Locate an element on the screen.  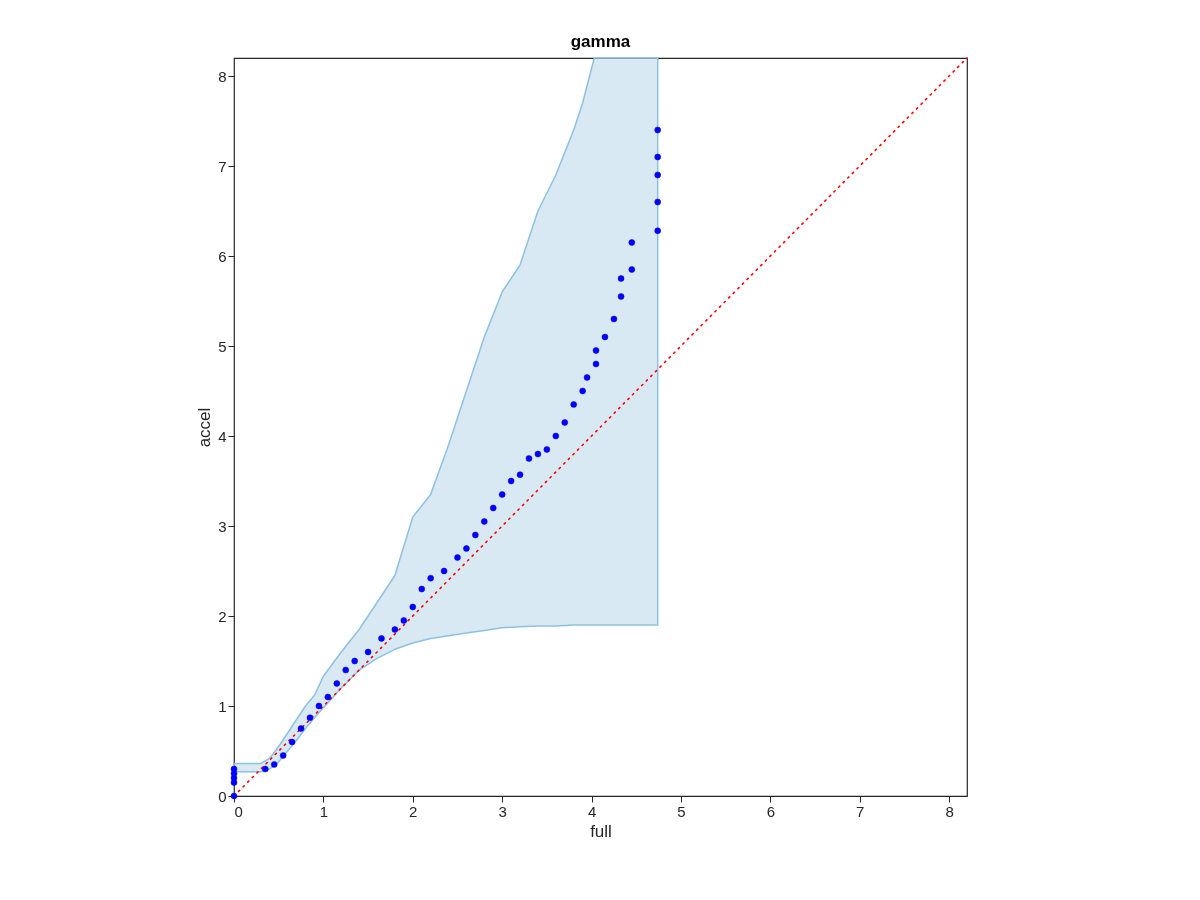
y-tick-label: 8 is located at coordinates (222, 76).